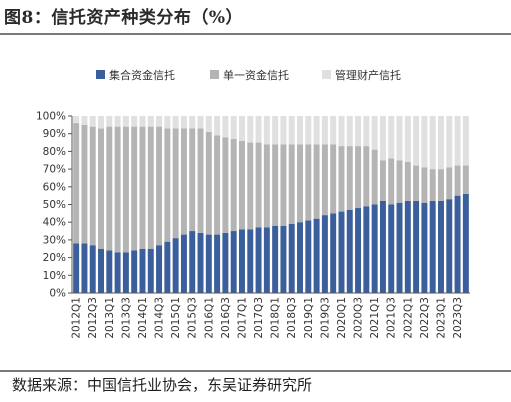 The width and height of the screenshot is (511, 402). What do you see at coordinates (110, 318) in the screenshot?
I see `x-tick-label: 2013Q1` at bounding box center [110, 318].